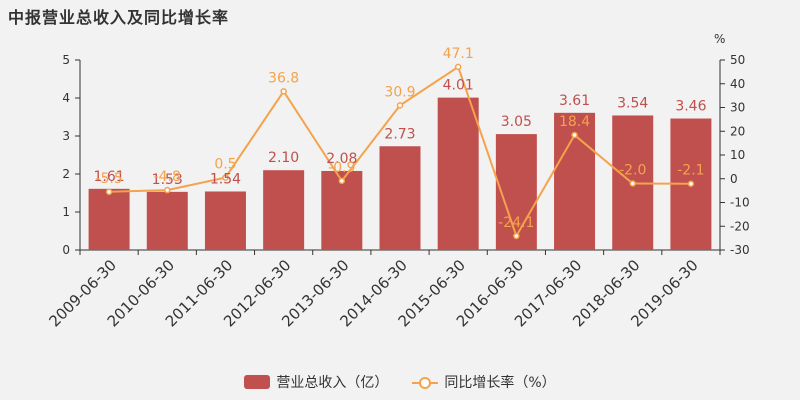 The image size is (800, 400). I want to click on revenue-data-label: 3.46, so click(690, 107).